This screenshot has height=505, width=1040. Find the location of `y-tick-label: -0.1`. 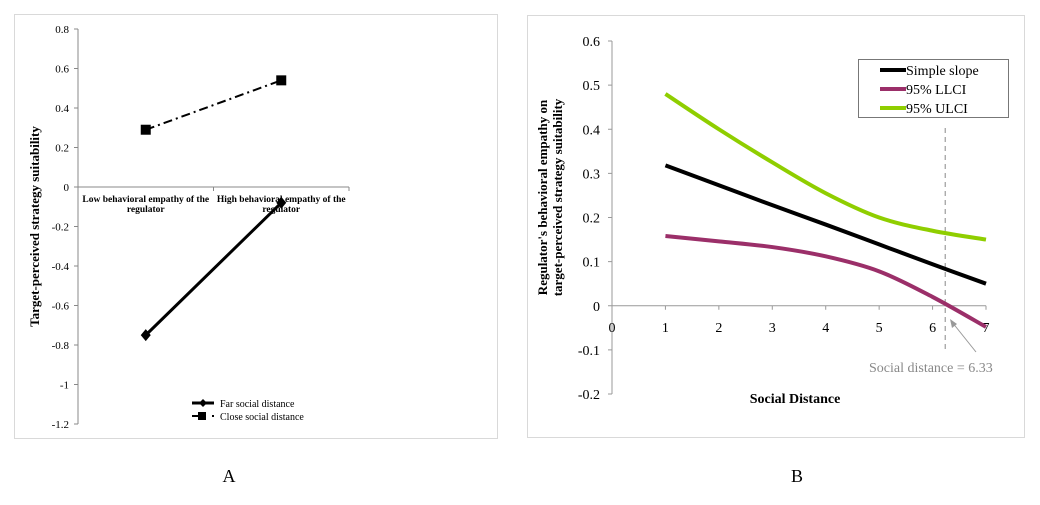

y-tick-label: -0.1 is located at coordinates (589, 351).